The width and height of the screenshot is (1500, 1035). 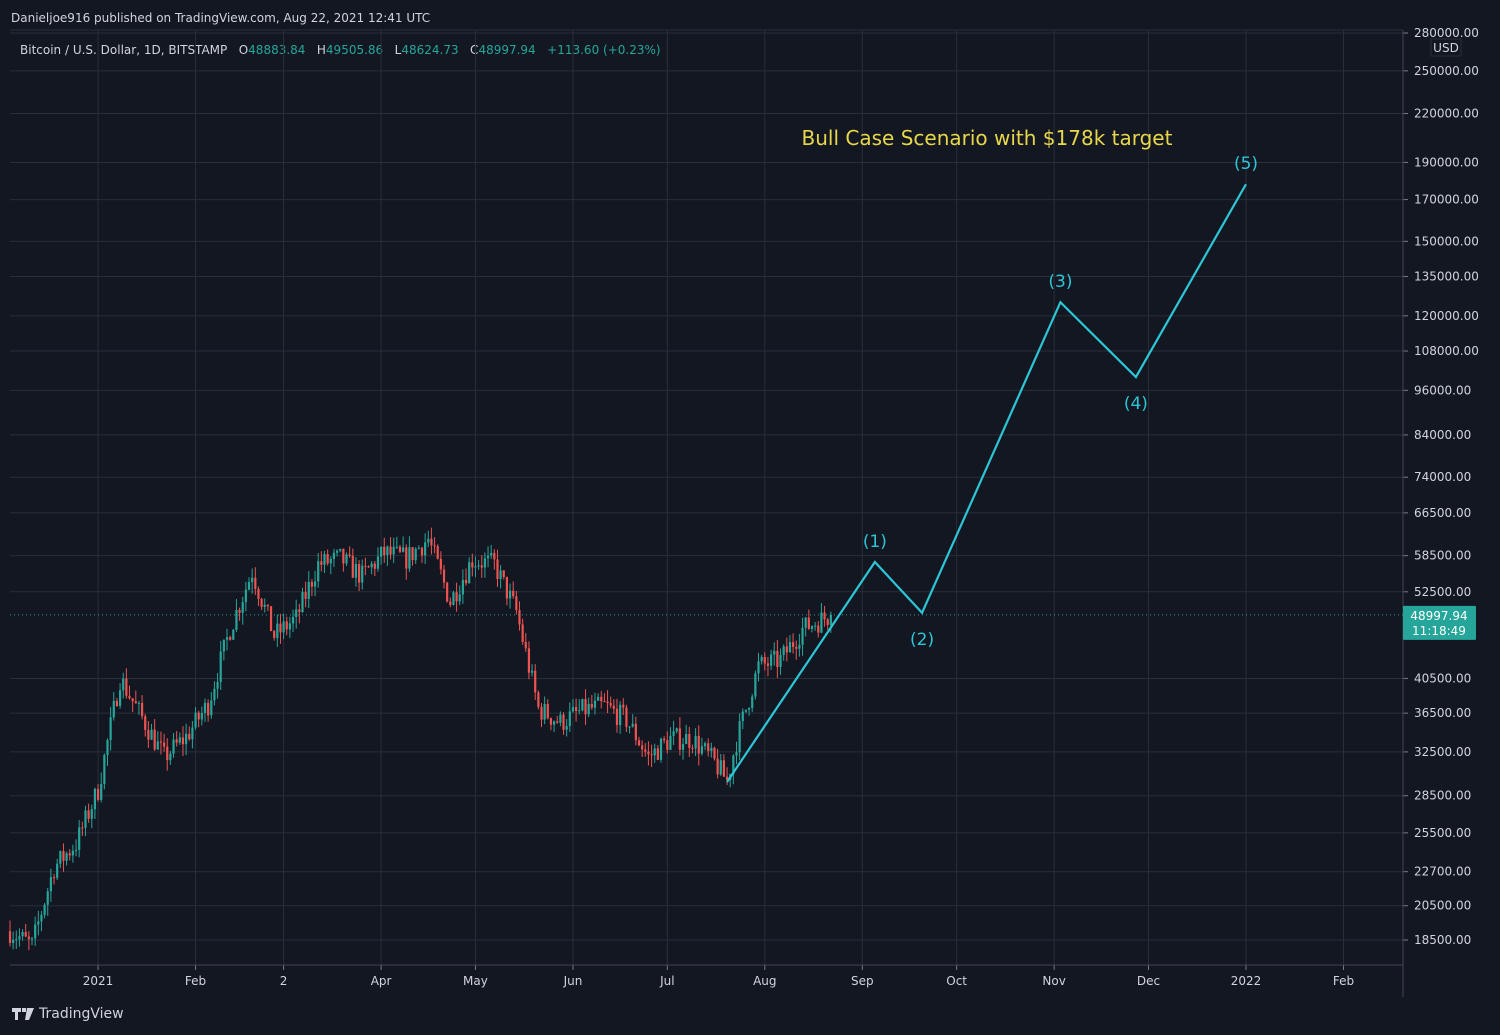 I want to click on price-tick-label: 220000.00, so click(x=1446, y=114).